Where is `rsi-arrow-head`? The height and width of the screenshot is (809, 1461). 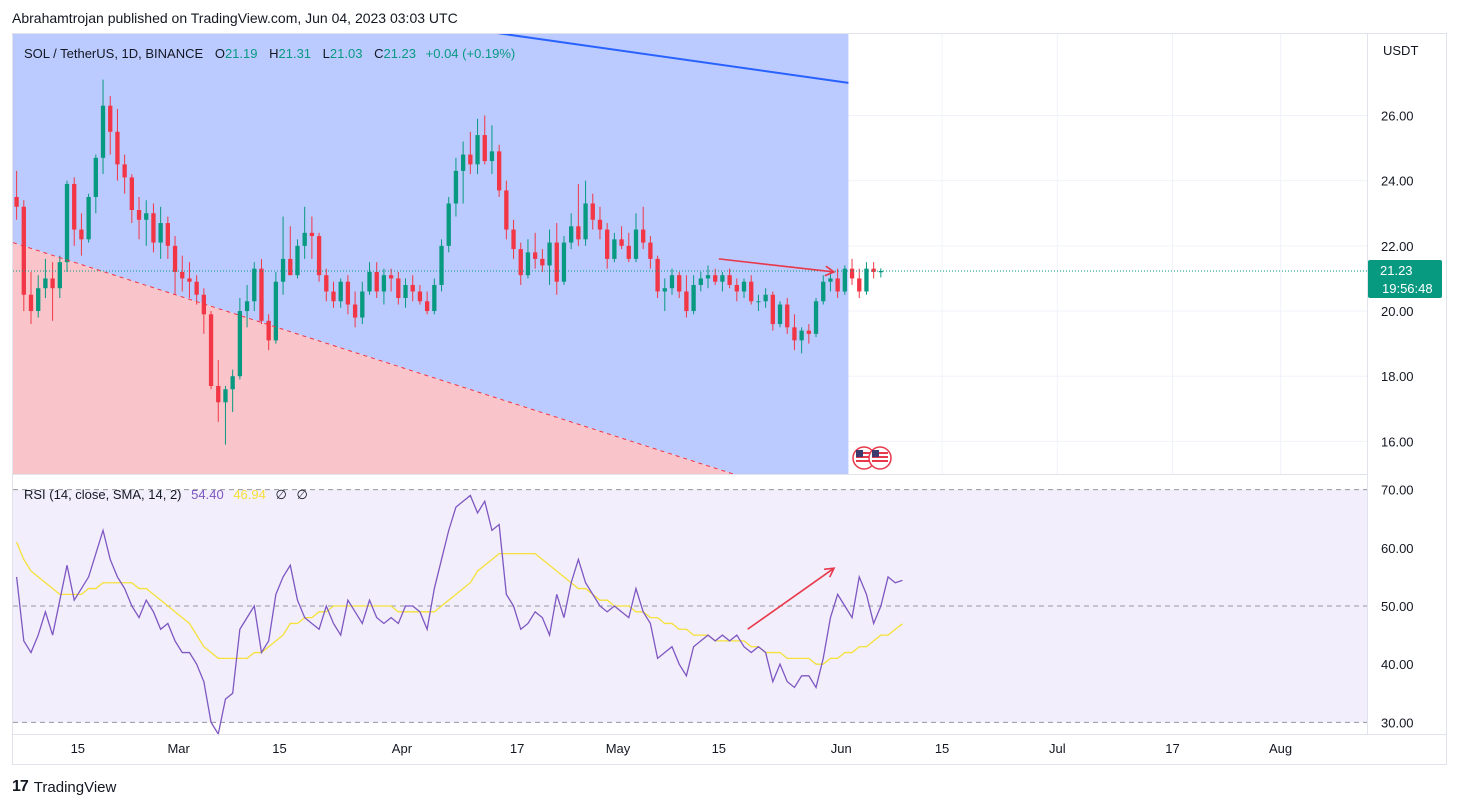
rsi-arrow-head is located at coordinates (830, 572).